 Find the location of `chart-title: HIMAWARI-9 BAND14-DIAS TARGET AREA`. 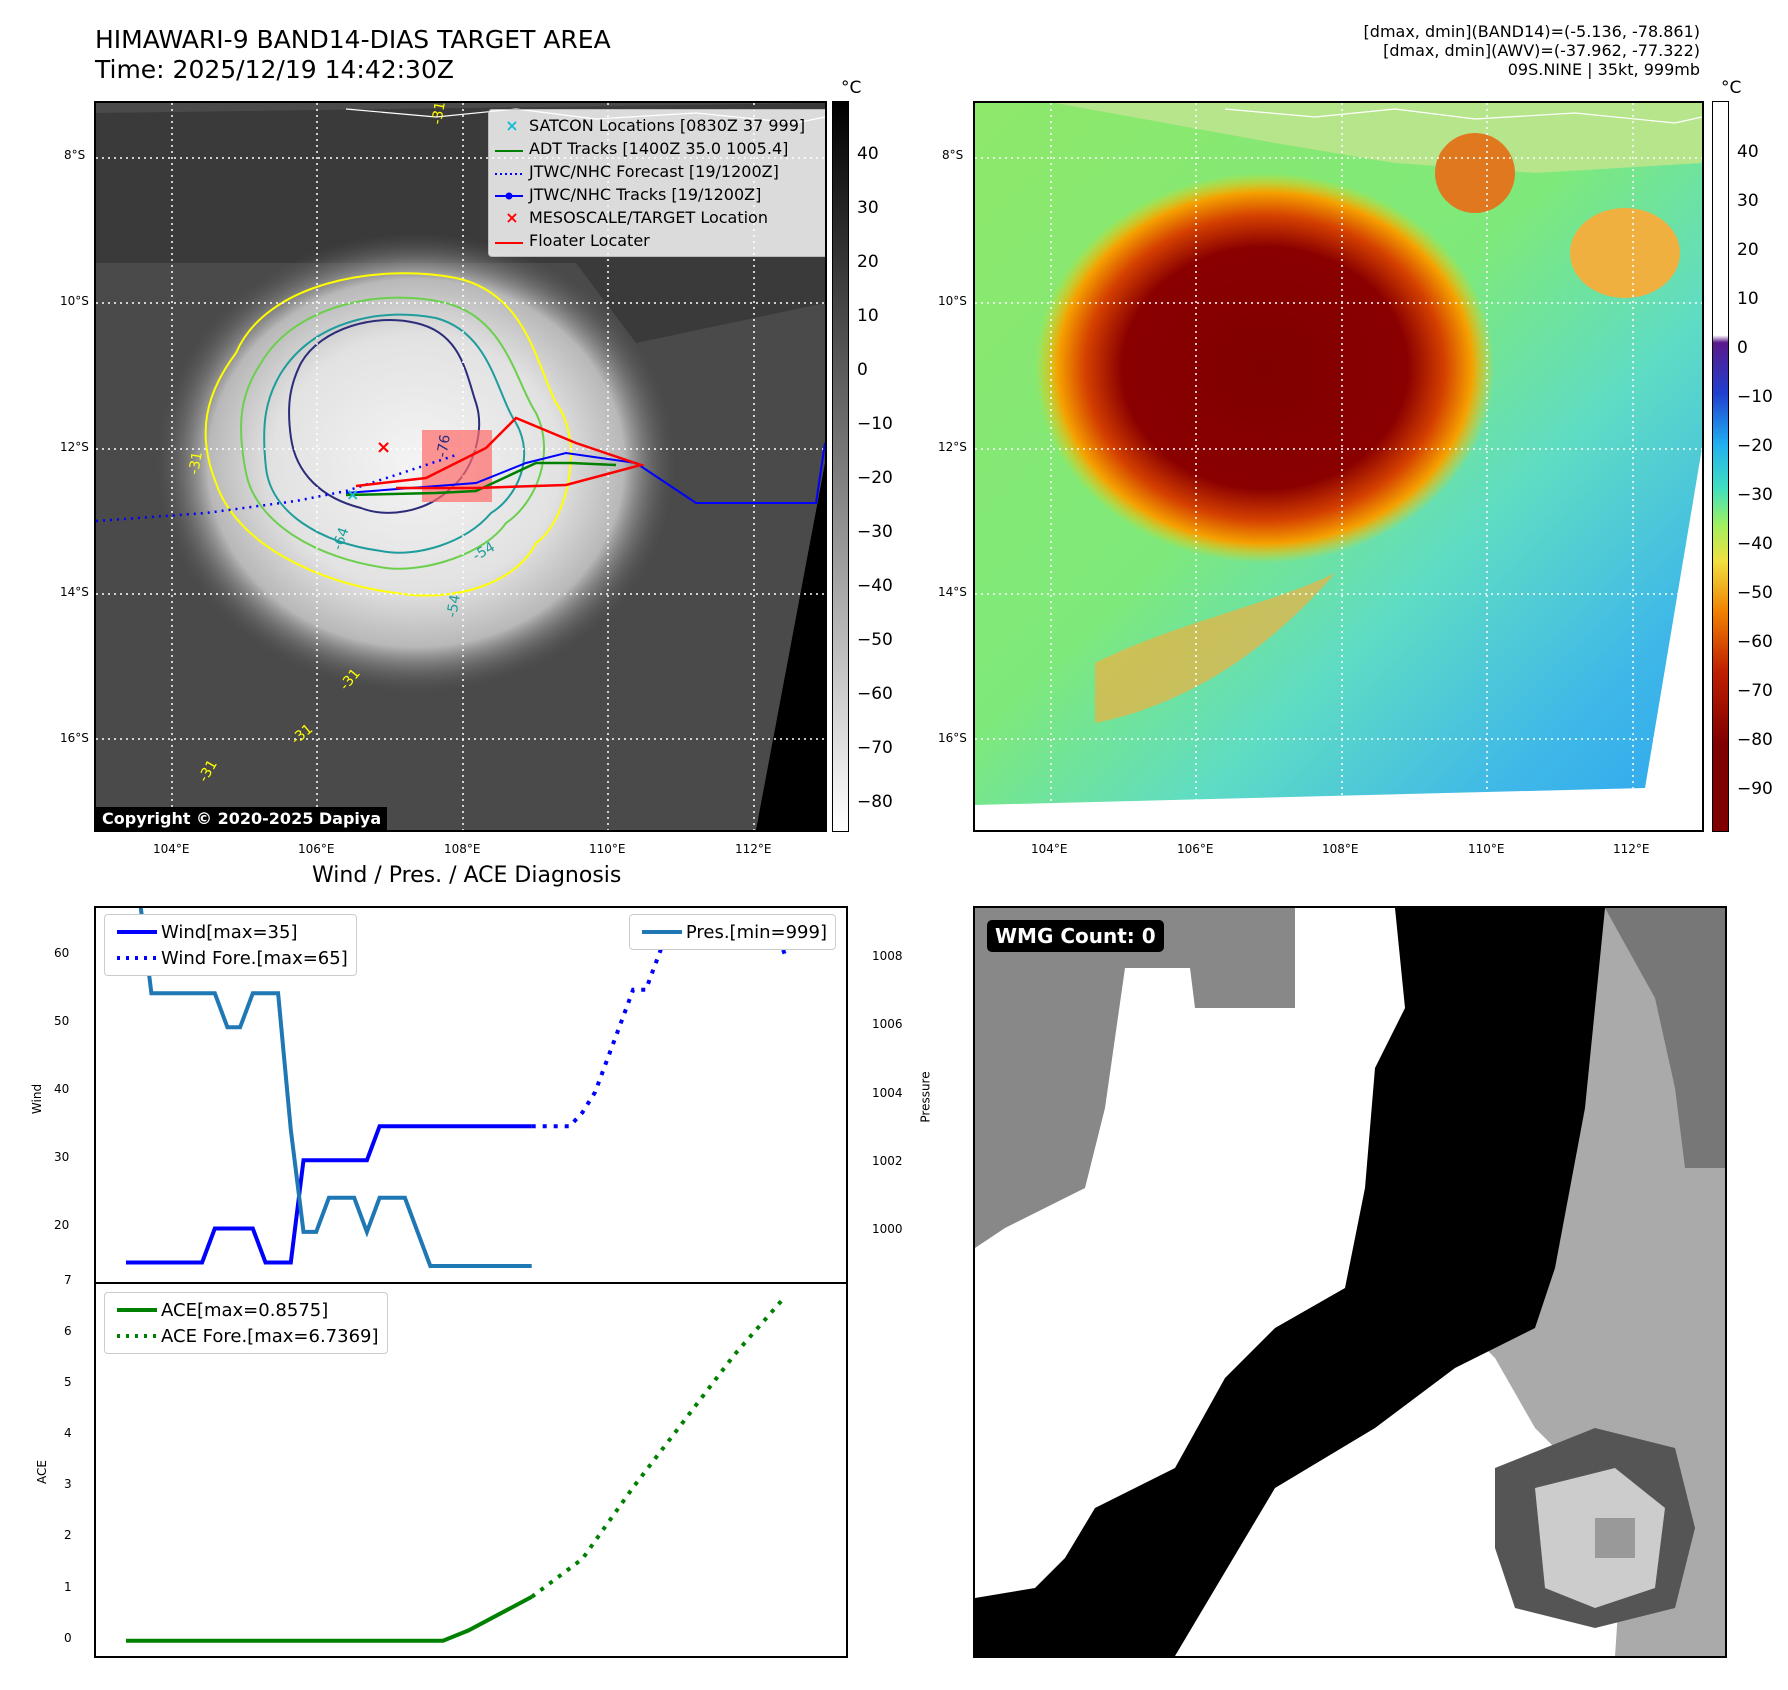

chart-title: HIMAWARI-9 BAND14-DIAS TARGET AREA is located at coordinates (353, 39).